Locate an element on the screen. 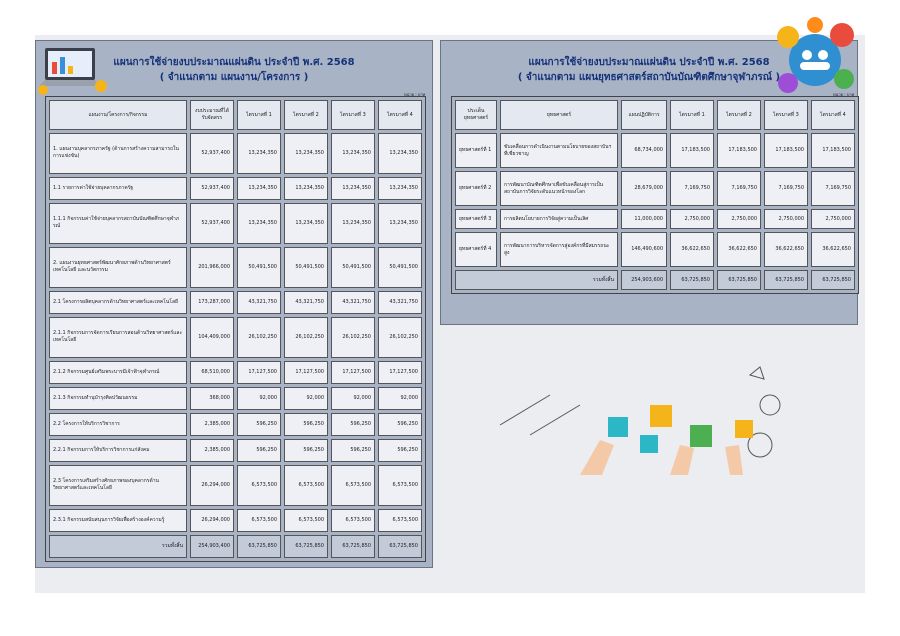  header-cell: ไตรมาสที่ 4 is located at coordinates (400, 115).